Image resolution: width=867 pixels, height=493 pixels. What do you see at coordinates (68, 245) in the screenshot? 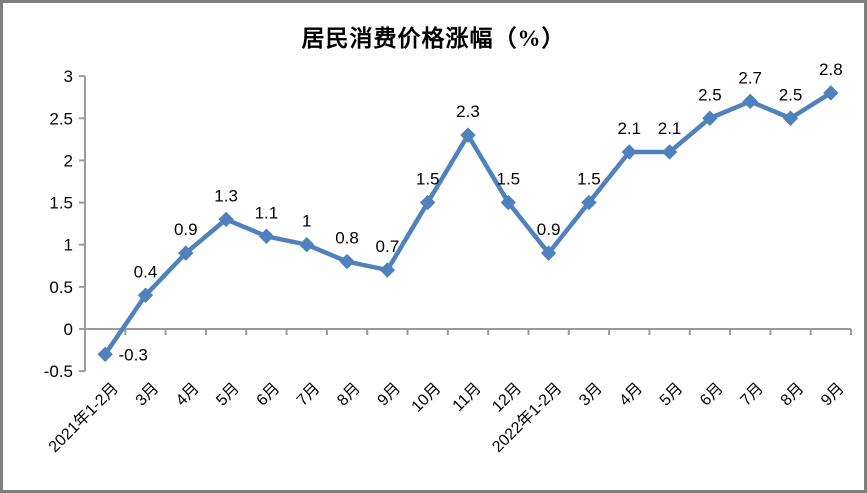
I see `y-tick-label: 1` at bounding box center [68, 245].